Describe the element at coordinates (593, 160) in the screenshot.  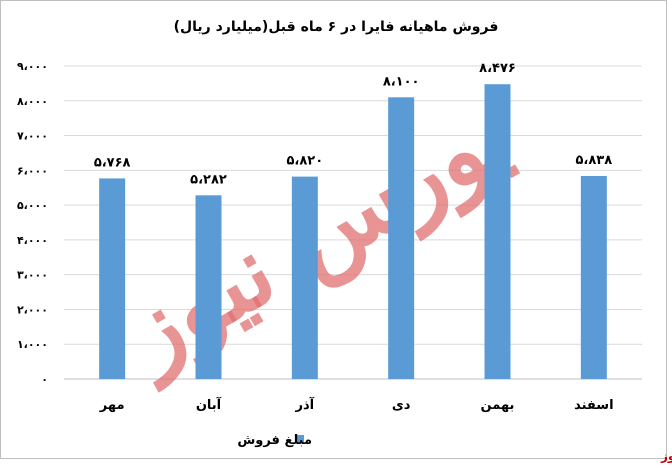
I see `data-label: ۵،۸۳۸` at that location.